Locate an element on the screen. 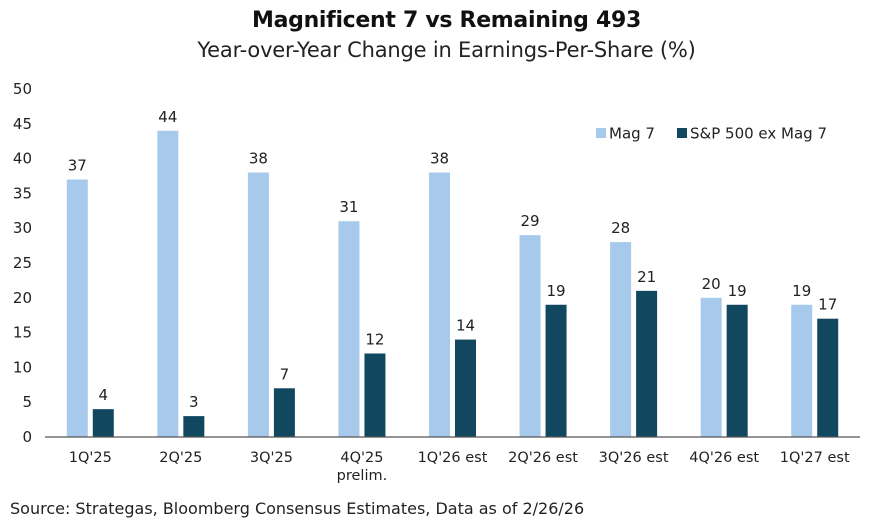 The image size is (893, 524). y-tick-label: 0 is located at coordinates (27, 437).